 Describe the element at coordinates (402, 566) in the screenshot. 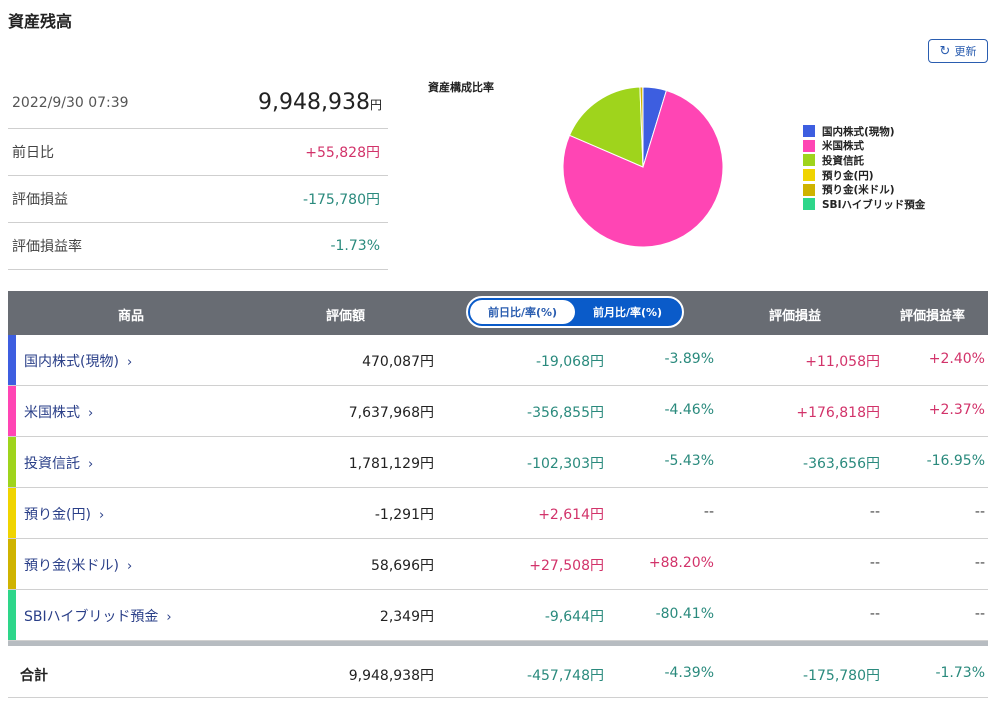

I see `row-value: 58,696円` at that location.